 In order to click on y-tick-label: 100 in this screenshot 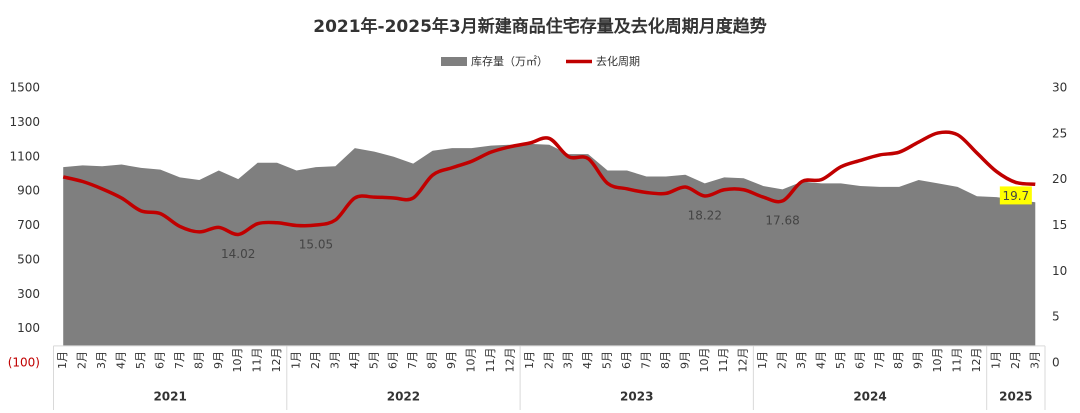, I will do `click(28, 328)`.